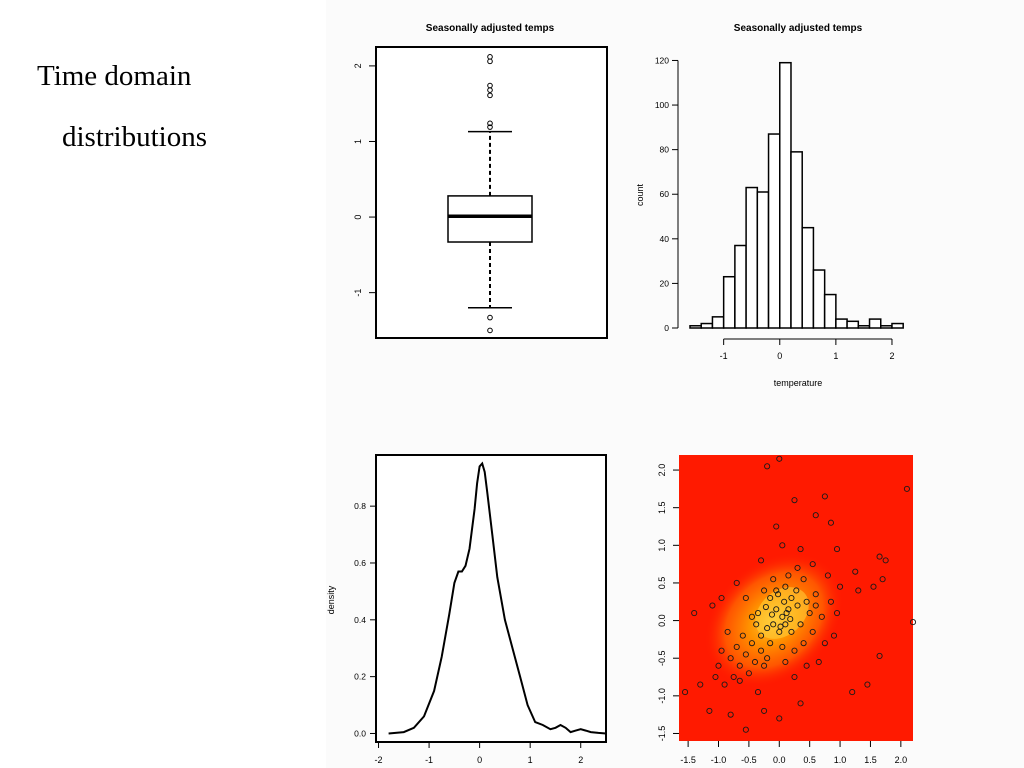  Describe the element at coordinates (580, 760) in the screenshot. I see `density-x-tick-label: 2` at that location.